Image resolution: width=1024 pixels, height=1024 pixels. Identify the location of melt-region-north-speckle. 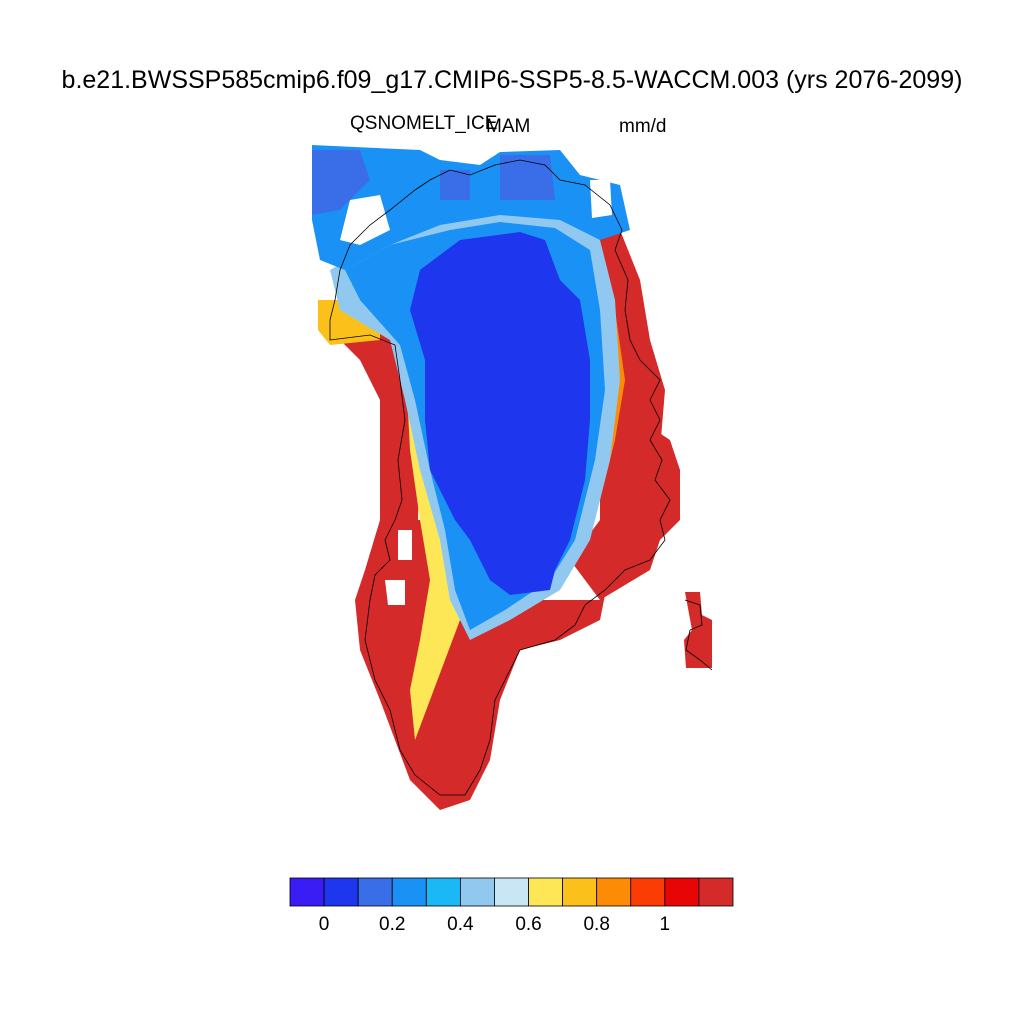
(433, 182).